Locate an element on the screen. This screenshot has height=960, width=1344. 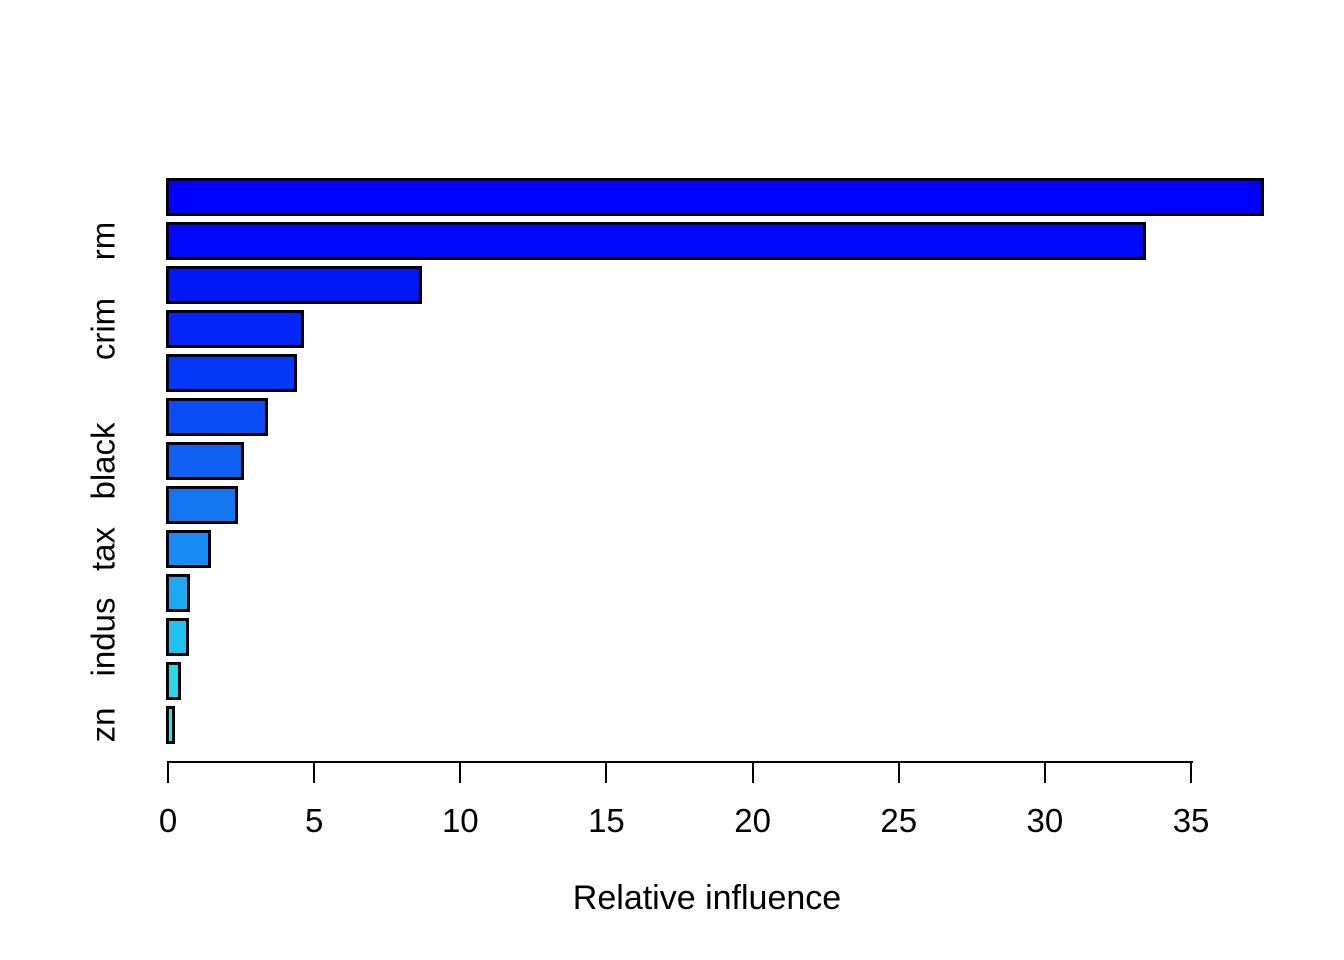
y-axis-label-indus: indus is located at coordinates (103, 637).